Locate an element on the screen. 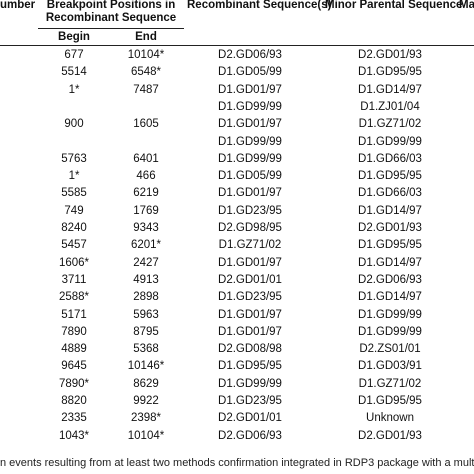 This screenshot has width=474, height=474. header-begin: Begin is located at coordinates (74, 37).